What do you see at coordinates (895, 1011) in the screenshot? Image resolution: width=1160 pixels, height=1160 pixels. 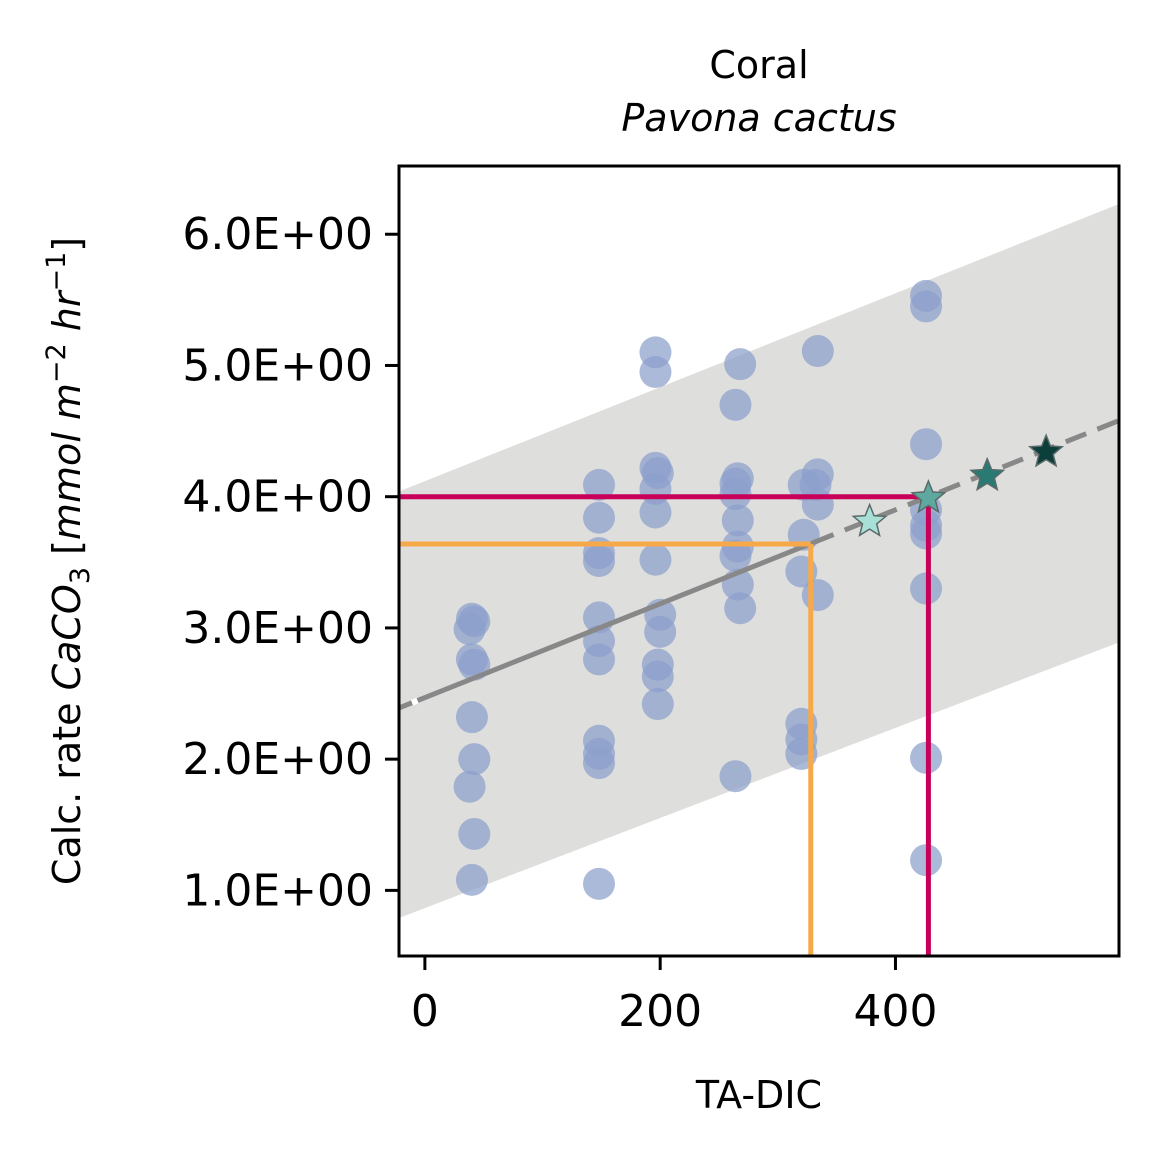 I see `x-tick-label: 400` at bounding box center [895, 1011].